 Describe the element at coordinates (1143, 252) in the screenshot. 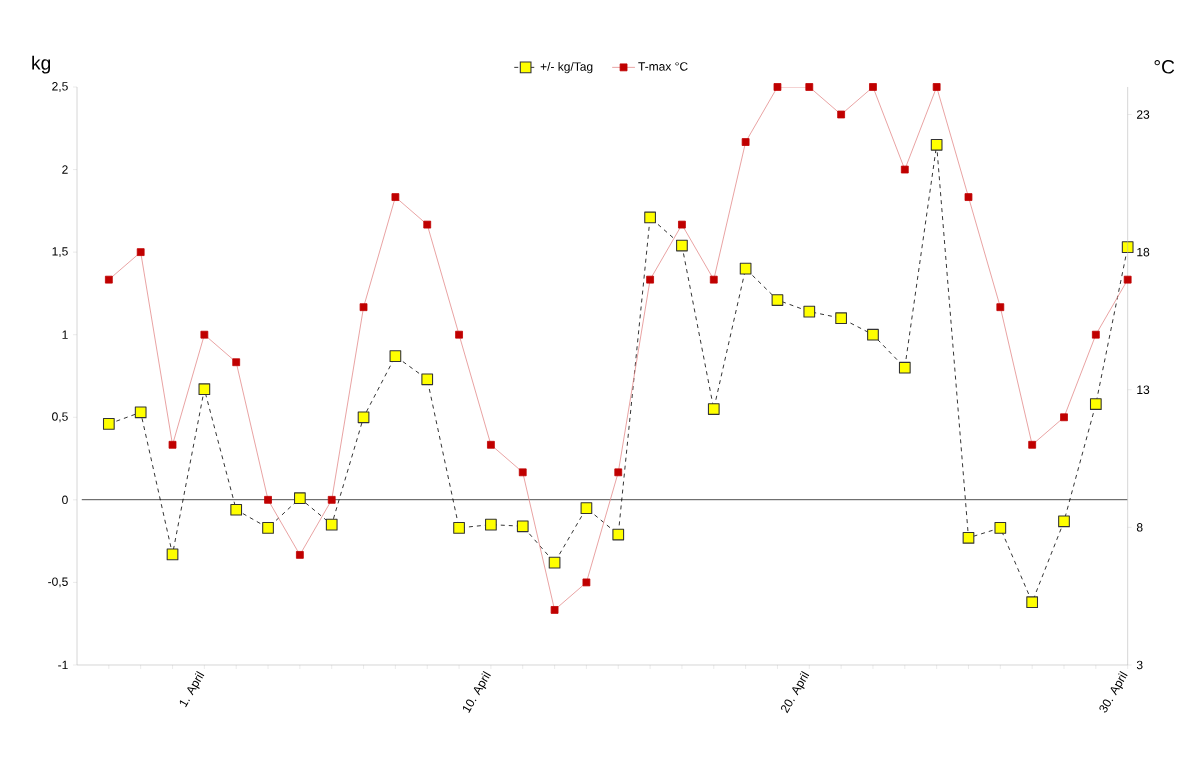

I see `y2-tick-label: 18` at that location.